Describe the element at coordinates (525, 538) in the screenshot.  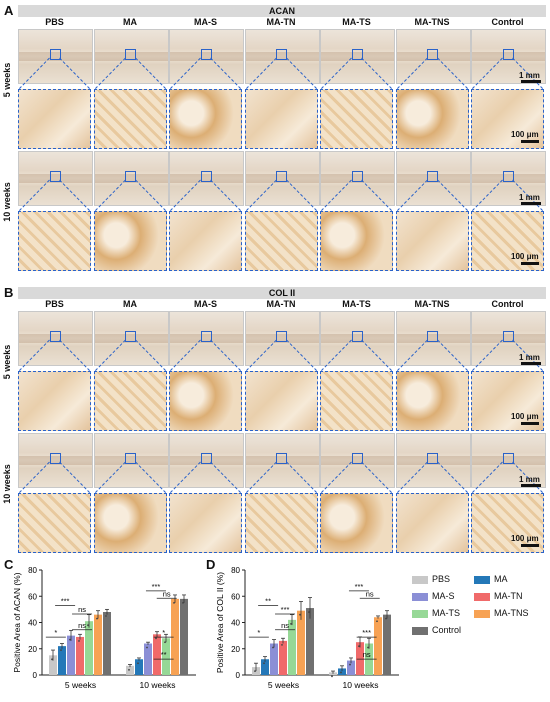
I see `col2-scale-label-high-r1: 100 μm` at that location.